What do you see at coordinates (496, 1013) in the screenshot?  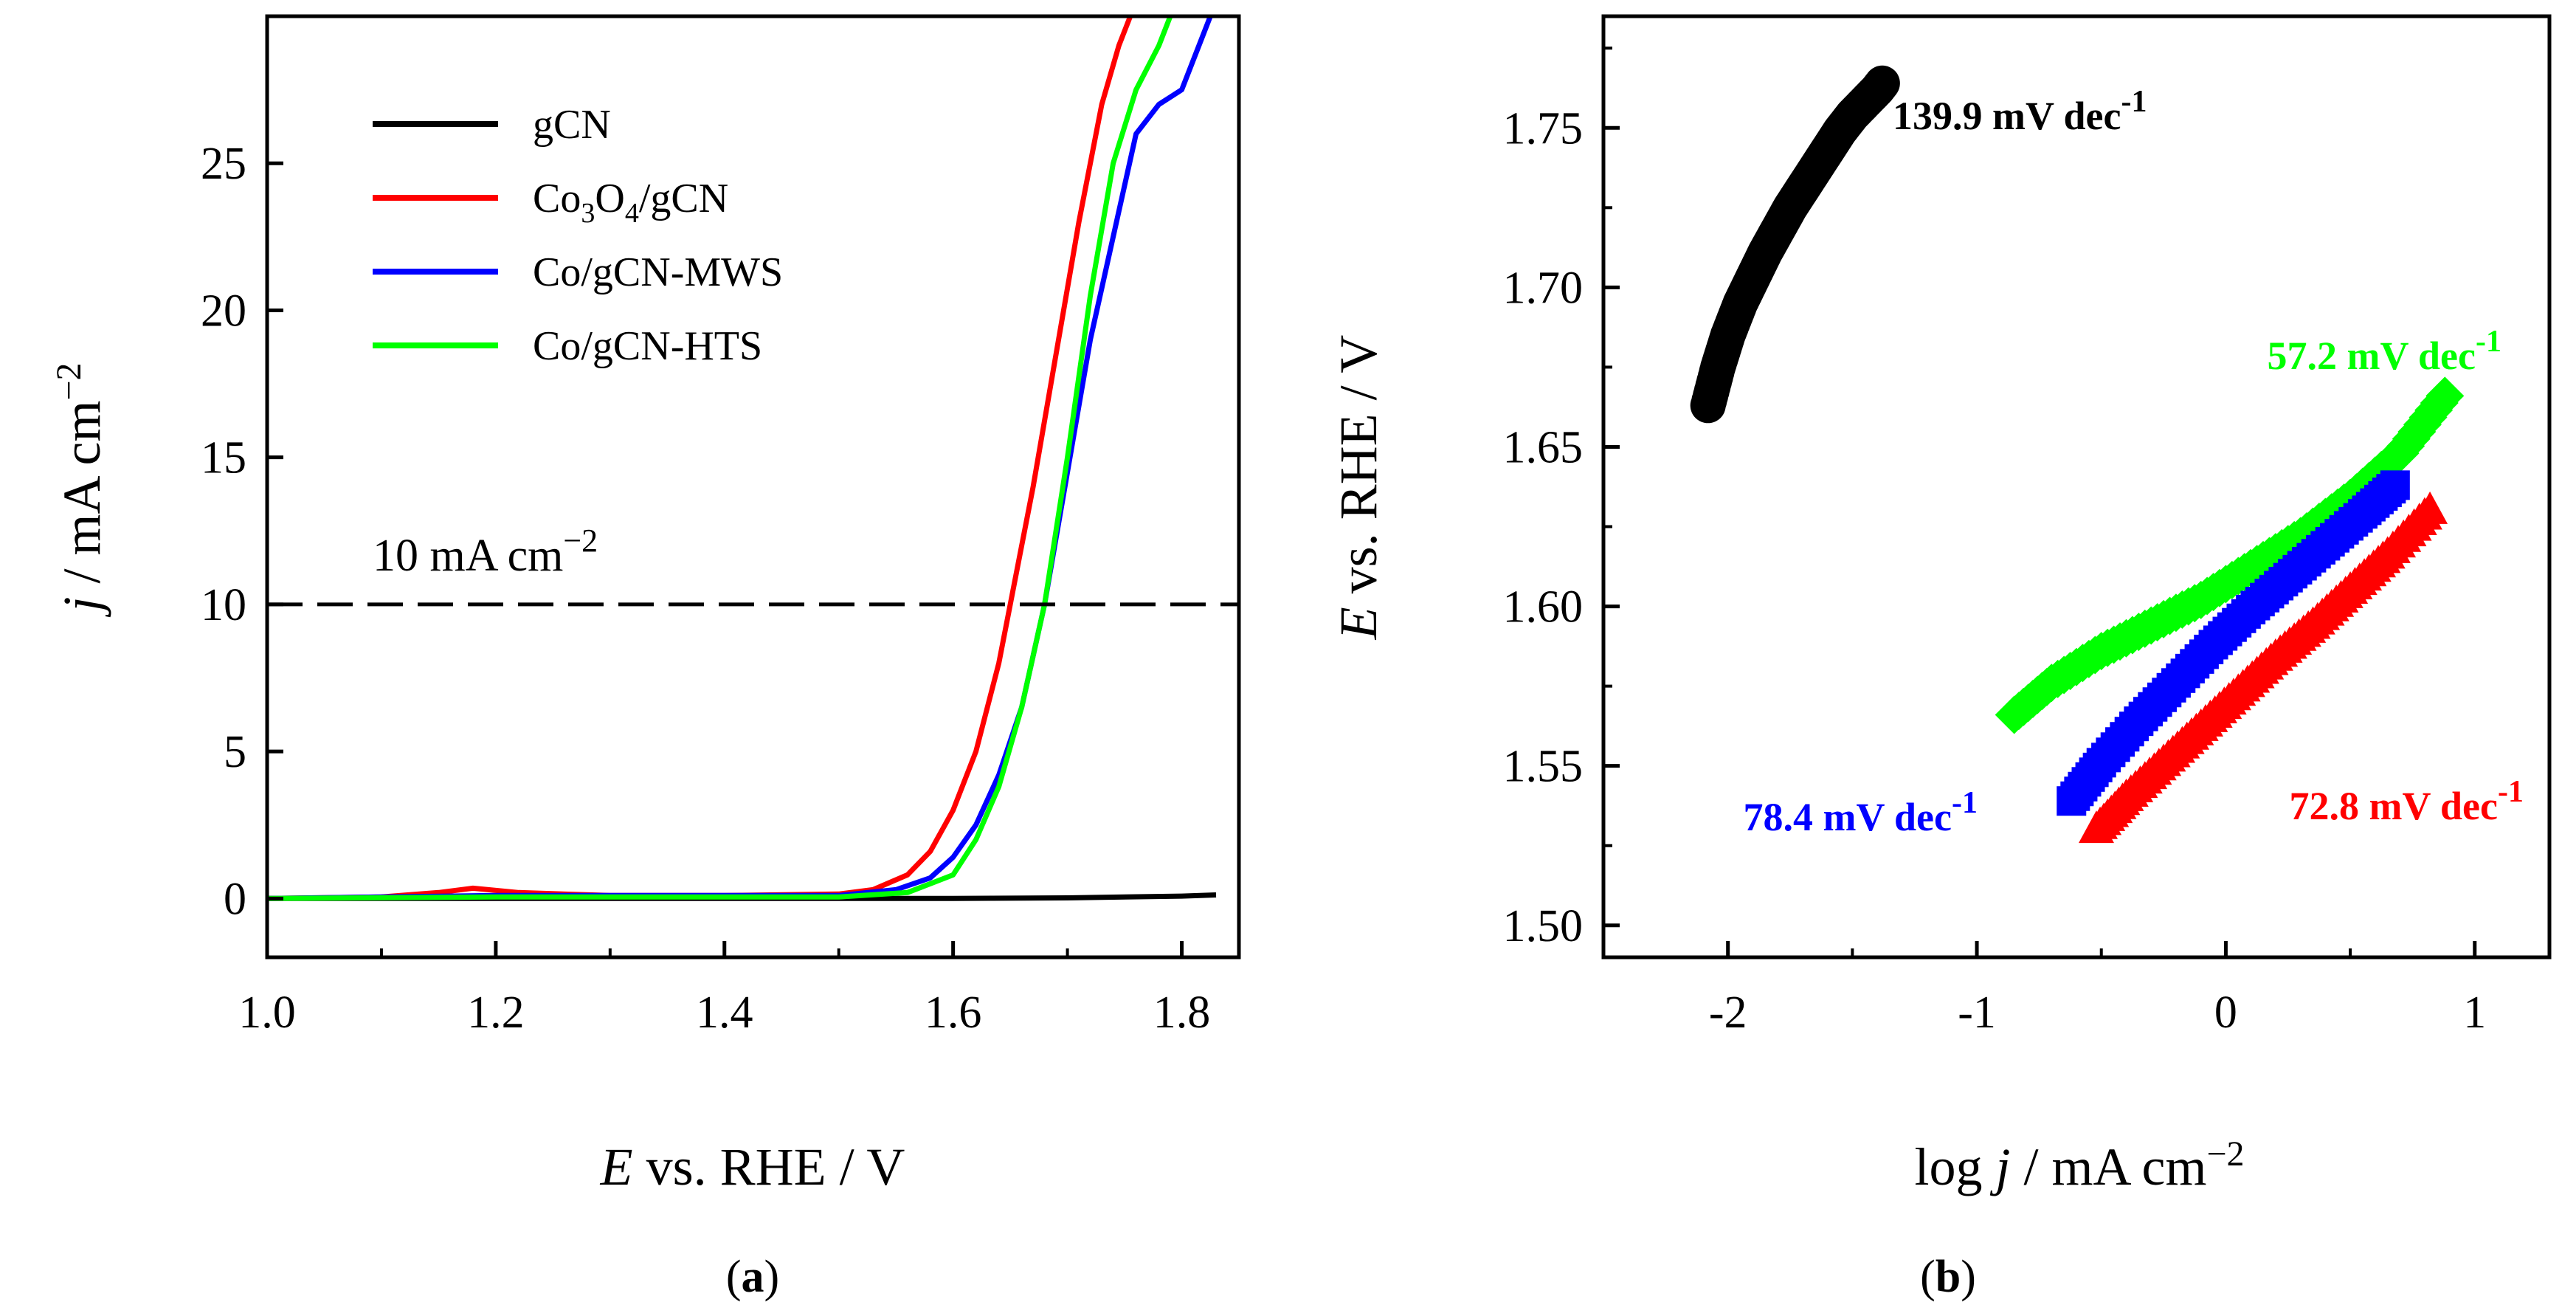 I see `x-tick-label: 1.2` at bounding box center [496, 1013].